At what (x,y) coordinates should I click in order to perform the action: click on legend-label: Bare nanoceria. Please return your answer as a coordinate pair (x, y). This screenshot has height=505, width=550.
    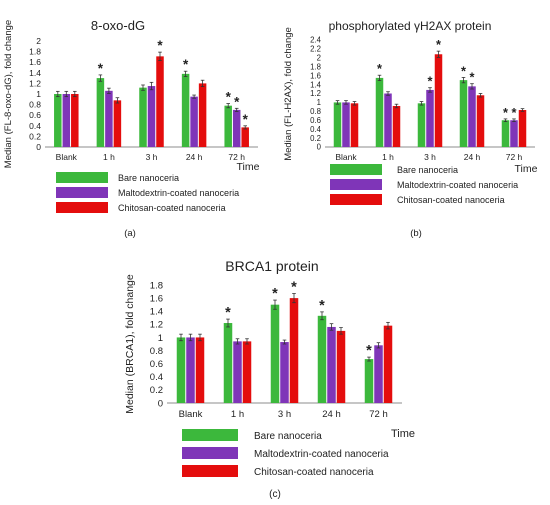
    Looking at the image, I should click on (427, 170).